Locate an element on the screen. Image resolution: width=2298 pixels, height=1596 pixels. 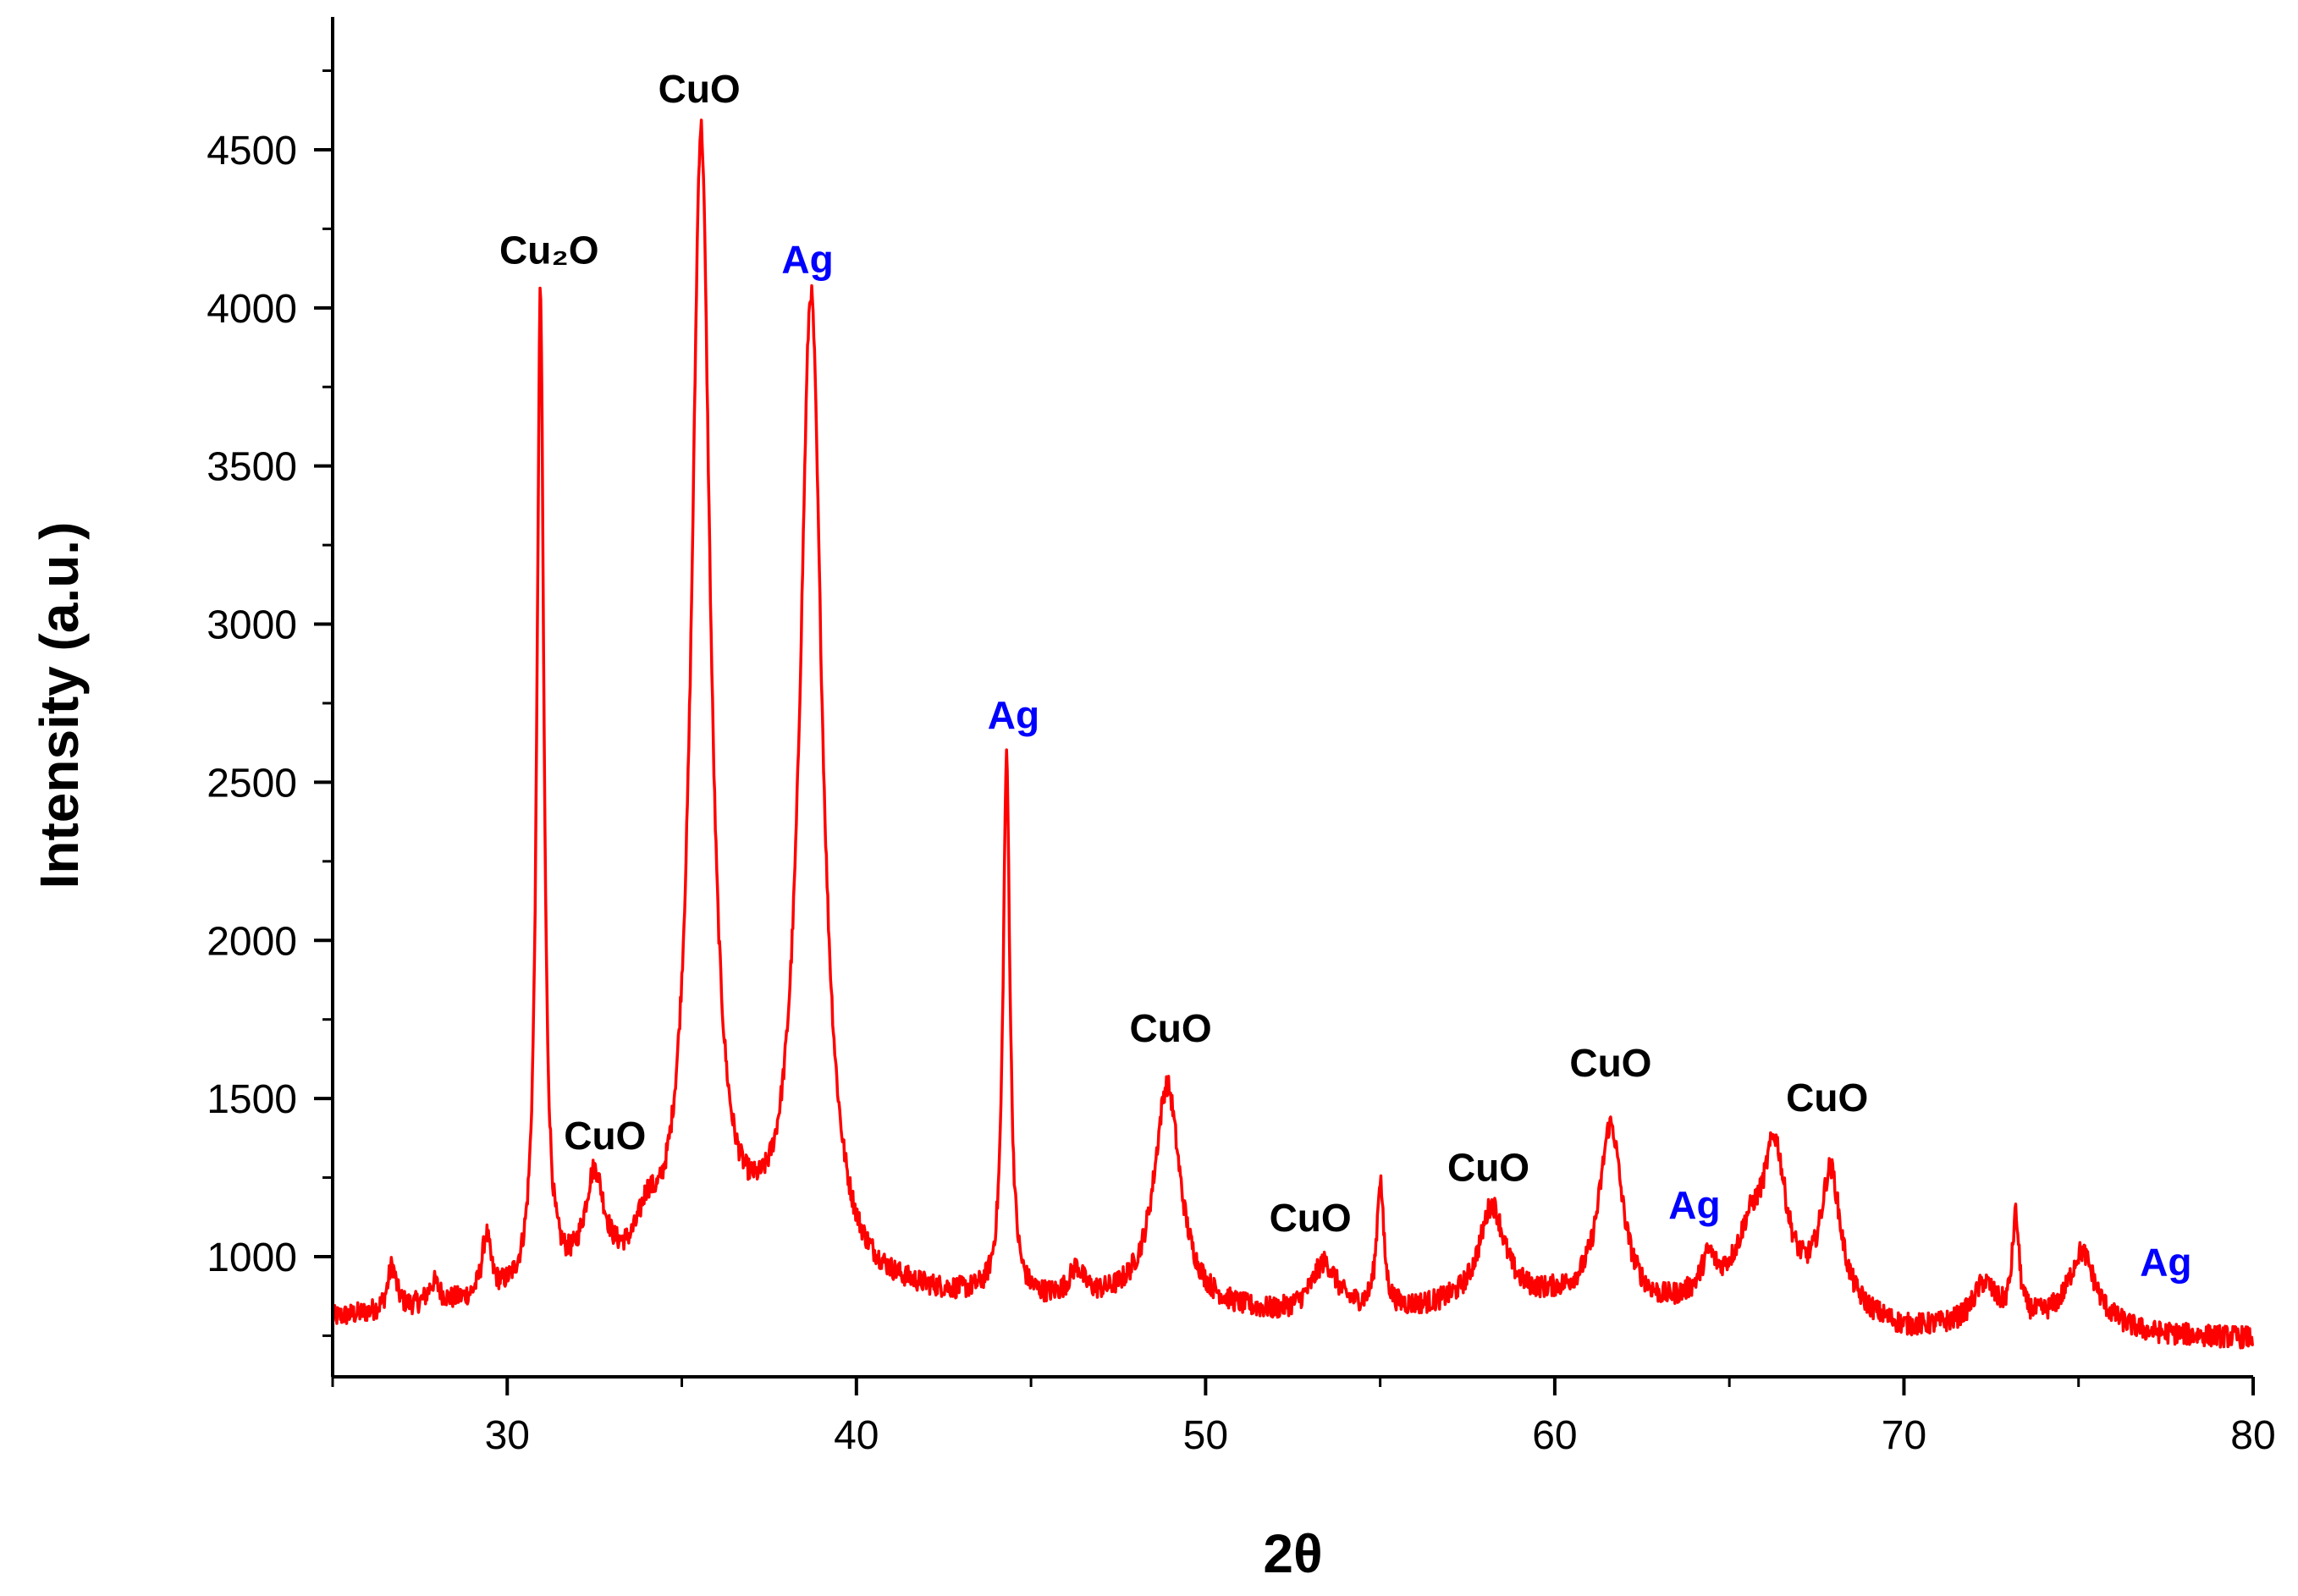
y-tick-label: 1000 is located at coordinates (252, 1258).